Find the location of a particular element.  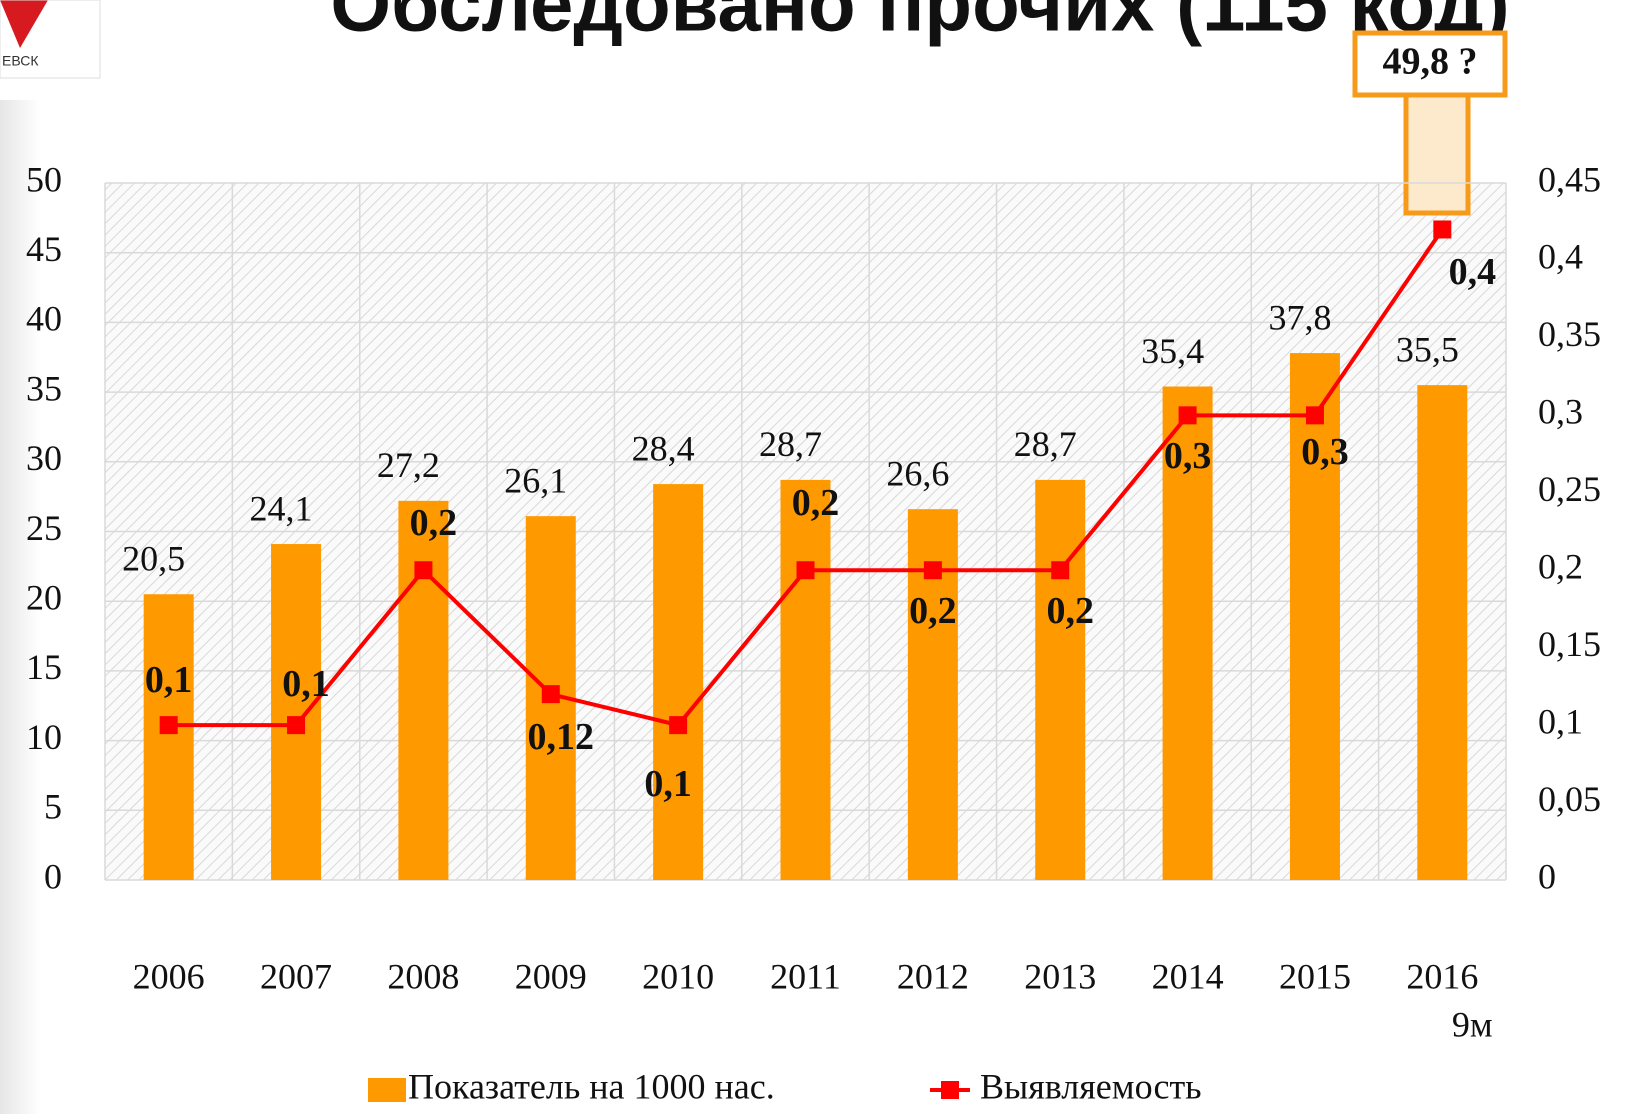

x-tick-label: 2007 is located at coordinates (296, 976).